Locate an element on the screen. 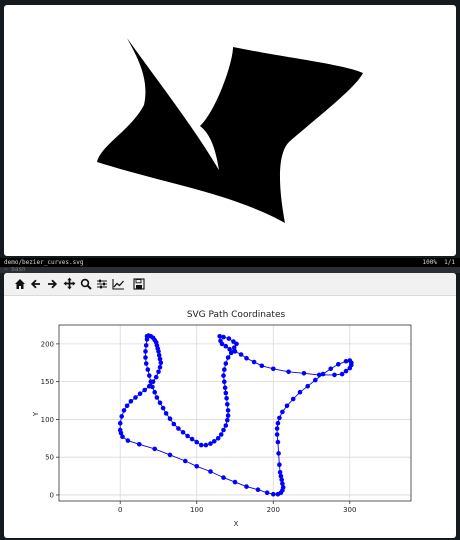 This screenshot has width=460, height=540. arrow-right-icon is located at coordinates (52, 283).